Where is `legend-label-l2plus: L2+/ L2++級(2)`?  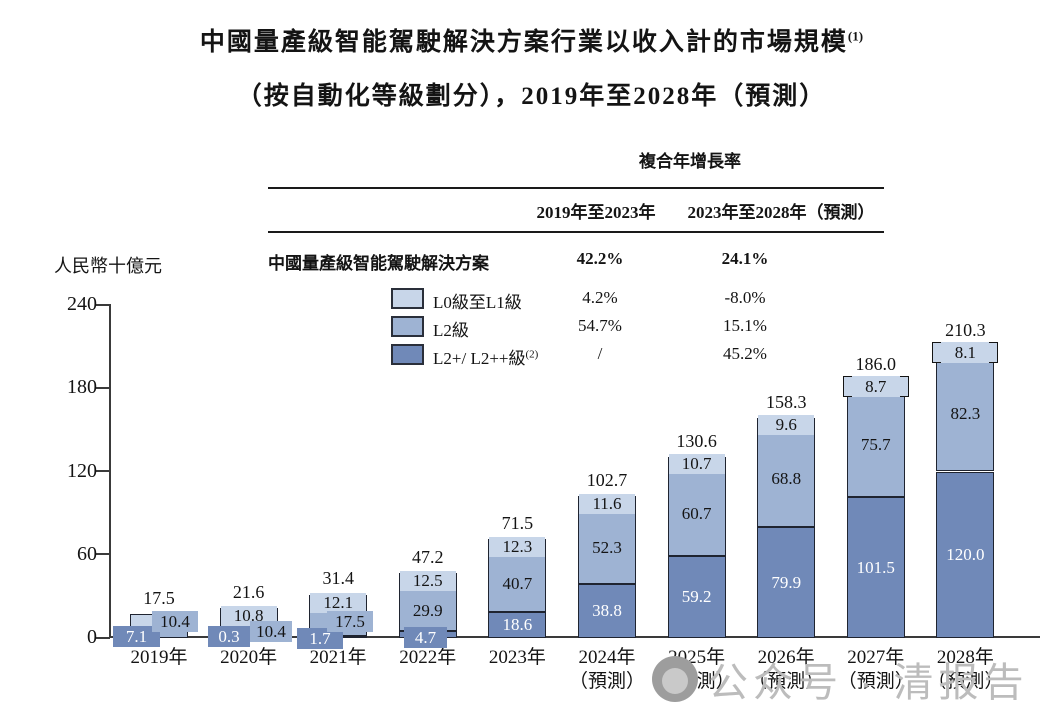
legend-label-l2plus: L2+/ L2++級(2) is located at coordinates (485, 356).